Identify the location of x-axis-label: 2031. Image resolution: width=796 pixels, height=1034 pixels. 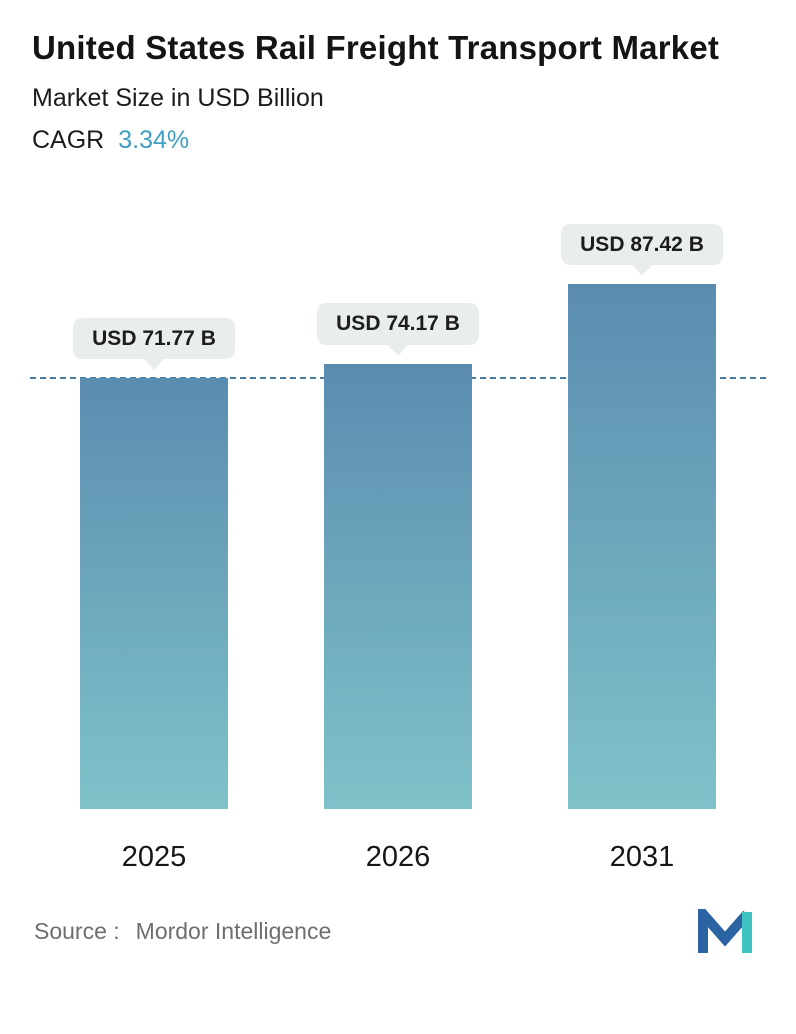
(642, 857).